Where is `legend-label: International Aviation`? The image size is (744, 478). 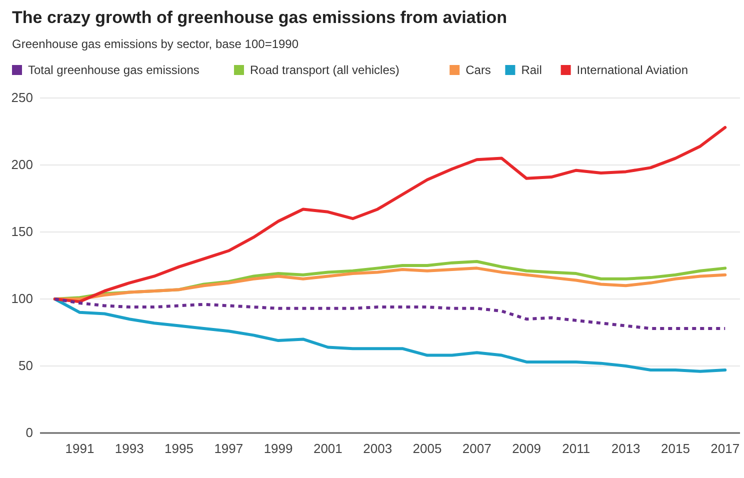 legend-label: International Aviation is located at coordinates (632, 70).